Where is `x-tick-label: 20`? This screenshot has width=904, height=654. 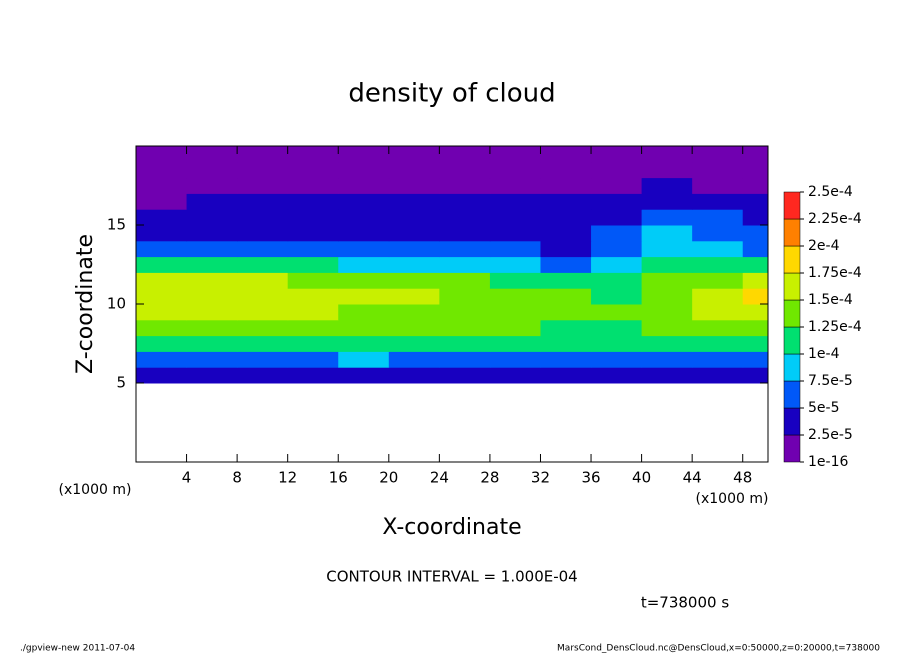 x-tick-label: 20 is located at coordinates (388, 478).